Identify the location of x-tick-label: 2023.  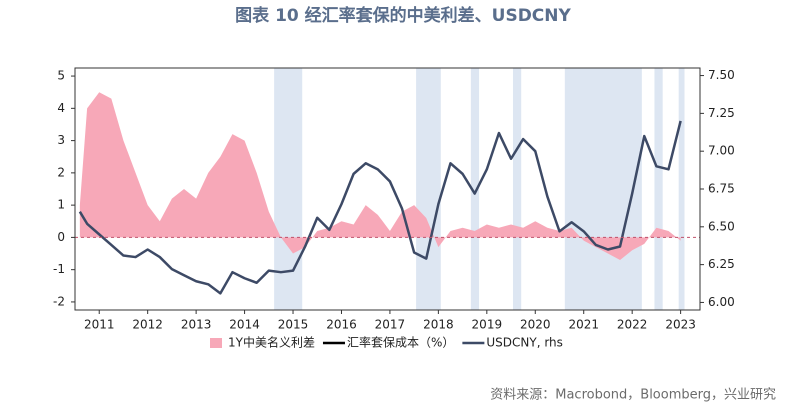
(680, 325).